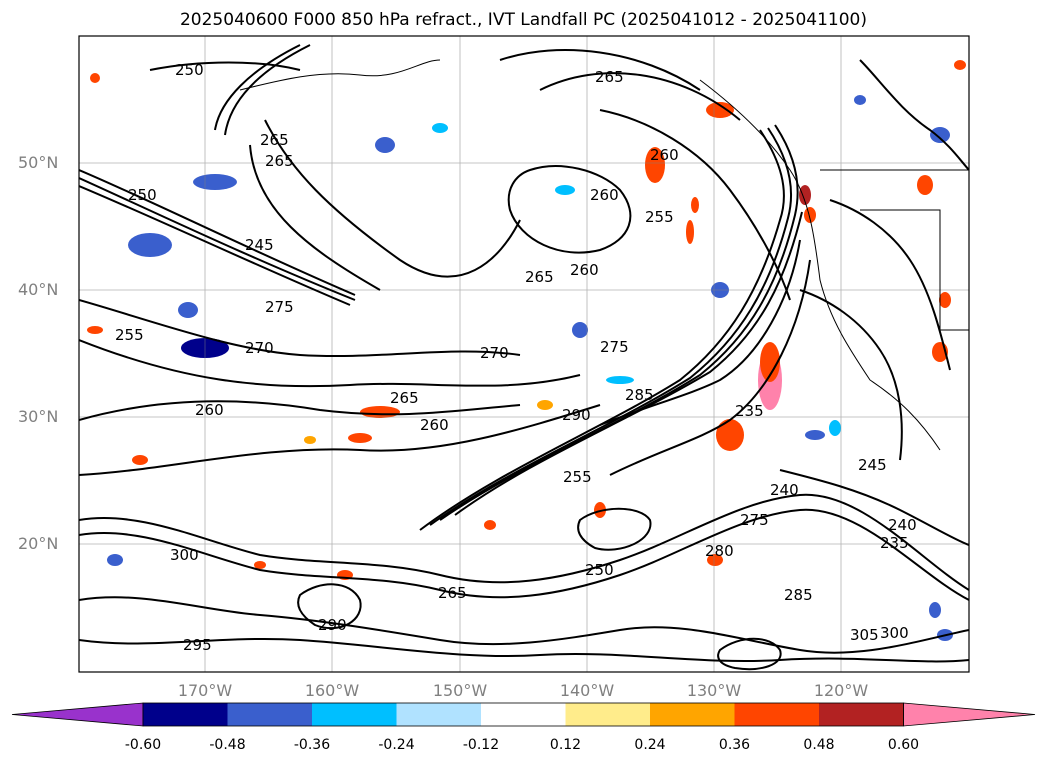 This screenshot has width=1047, height=765. What do you see at coordinates (38, 289) in the screenshot?
I see `lat-label-40n: 40°N` at bounding box center [38, 289].